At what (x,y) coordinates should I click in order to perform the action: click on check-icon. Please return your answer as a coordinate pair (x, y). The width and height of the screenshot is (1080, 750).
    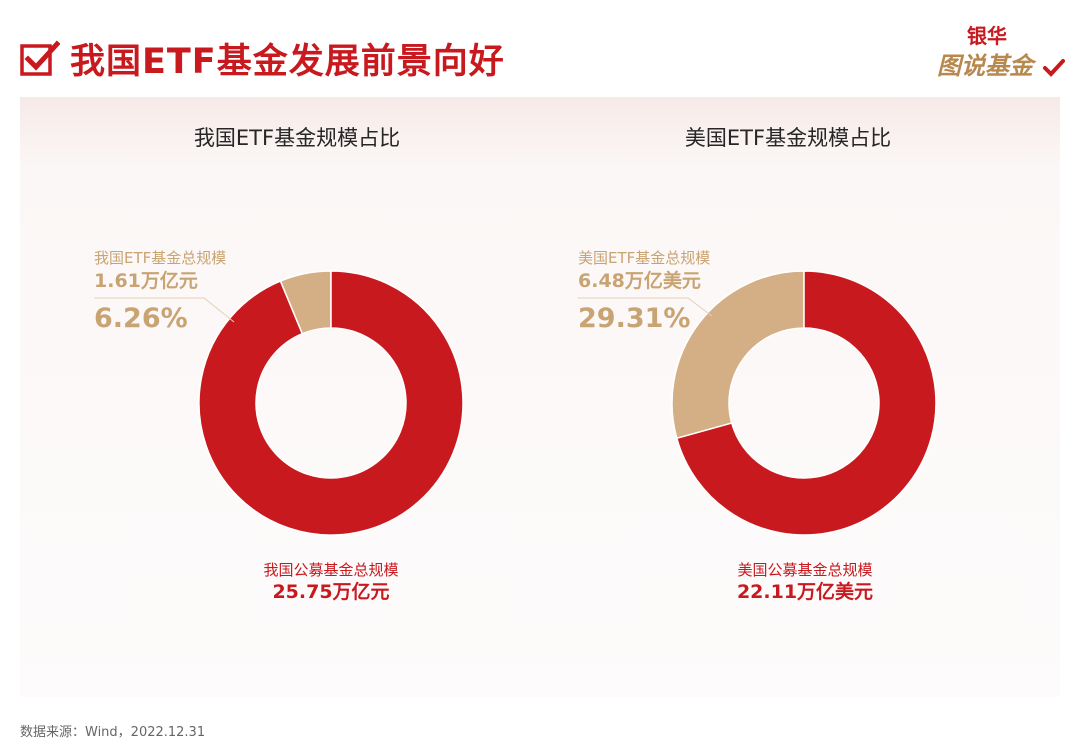
    Looking at the image, I should click on (1054, 68).